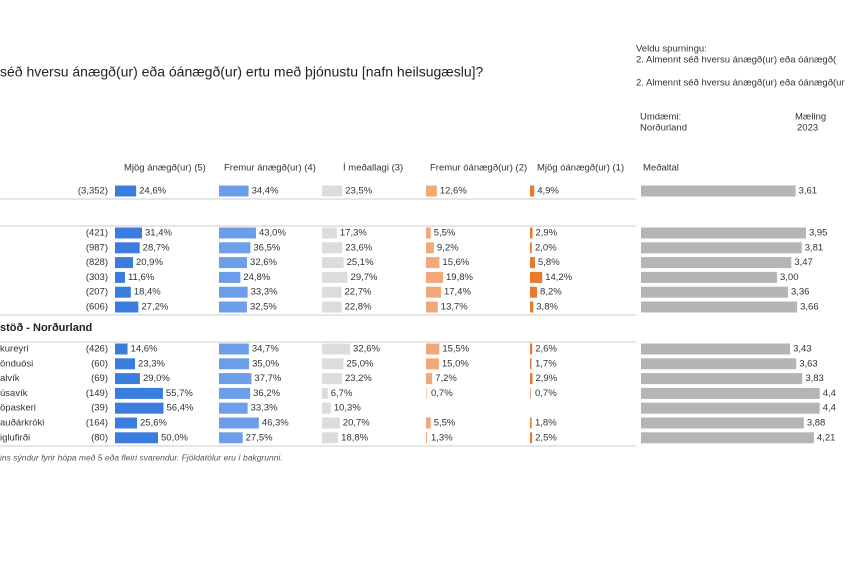  I want to click on percent-label: 15,6%, so click(455, 262).